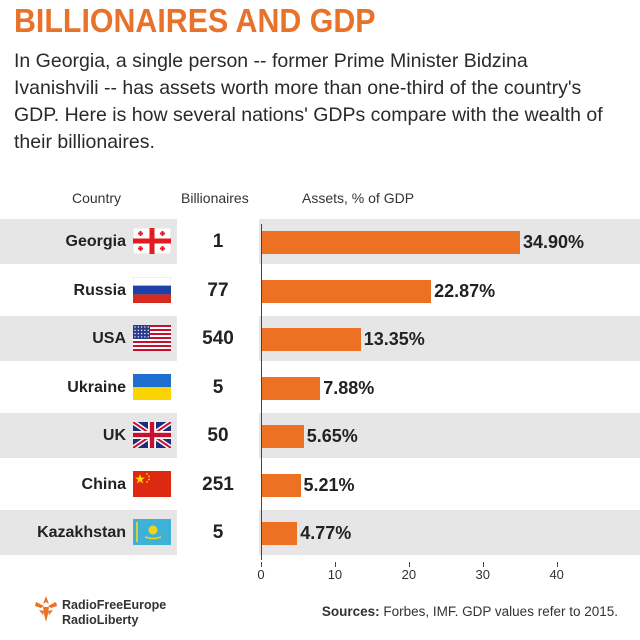  I want to click on country-label: Russia, so click(99, 290).